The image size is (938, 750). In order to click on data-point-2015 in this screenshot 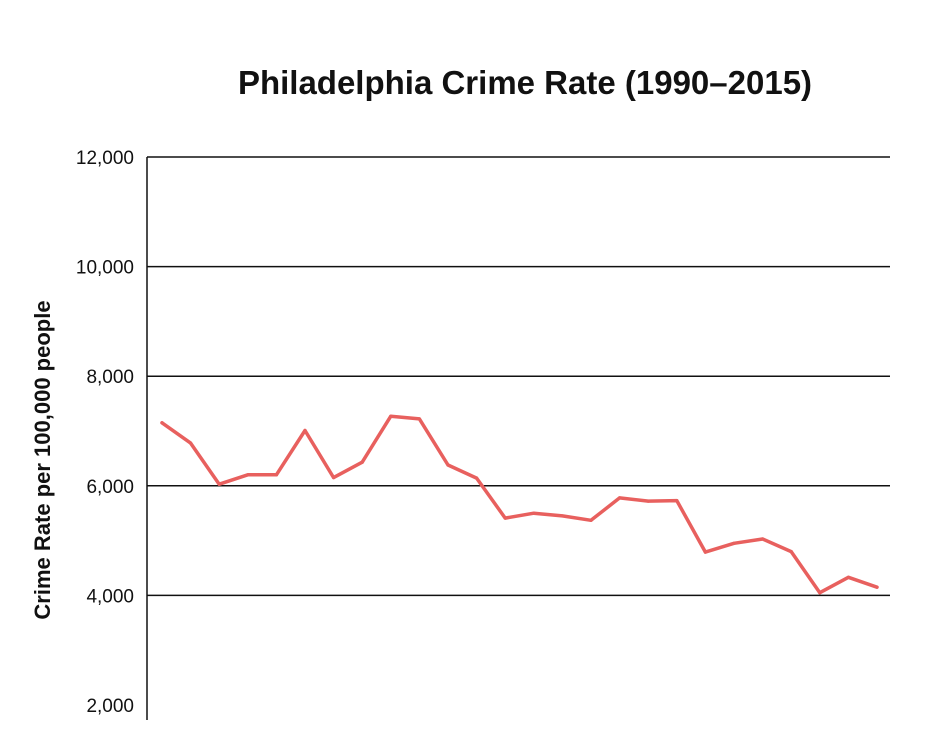, I will do `click(877, 587)`.